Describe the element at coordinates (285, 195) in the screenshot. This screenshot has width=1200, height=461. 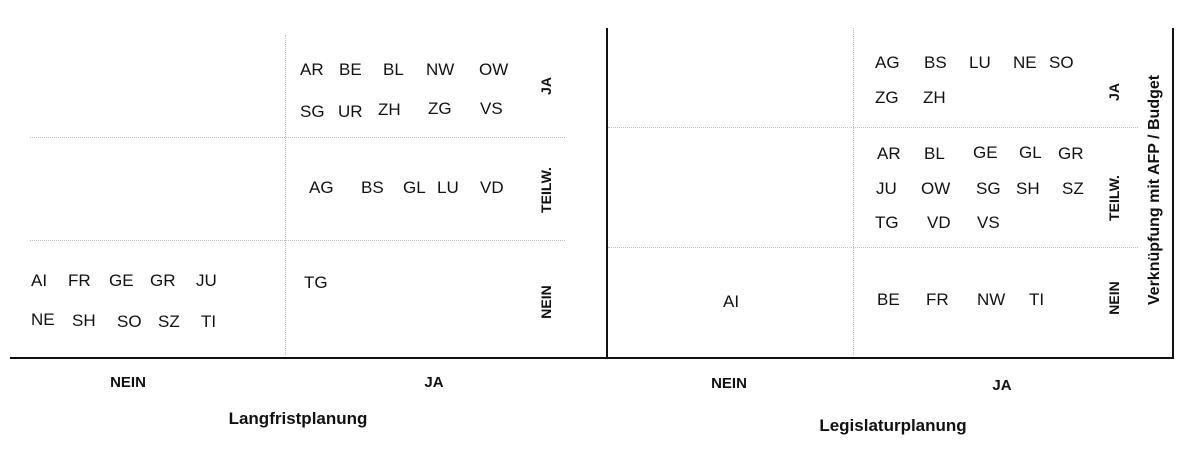
I see `left-gridline-col` at that location.